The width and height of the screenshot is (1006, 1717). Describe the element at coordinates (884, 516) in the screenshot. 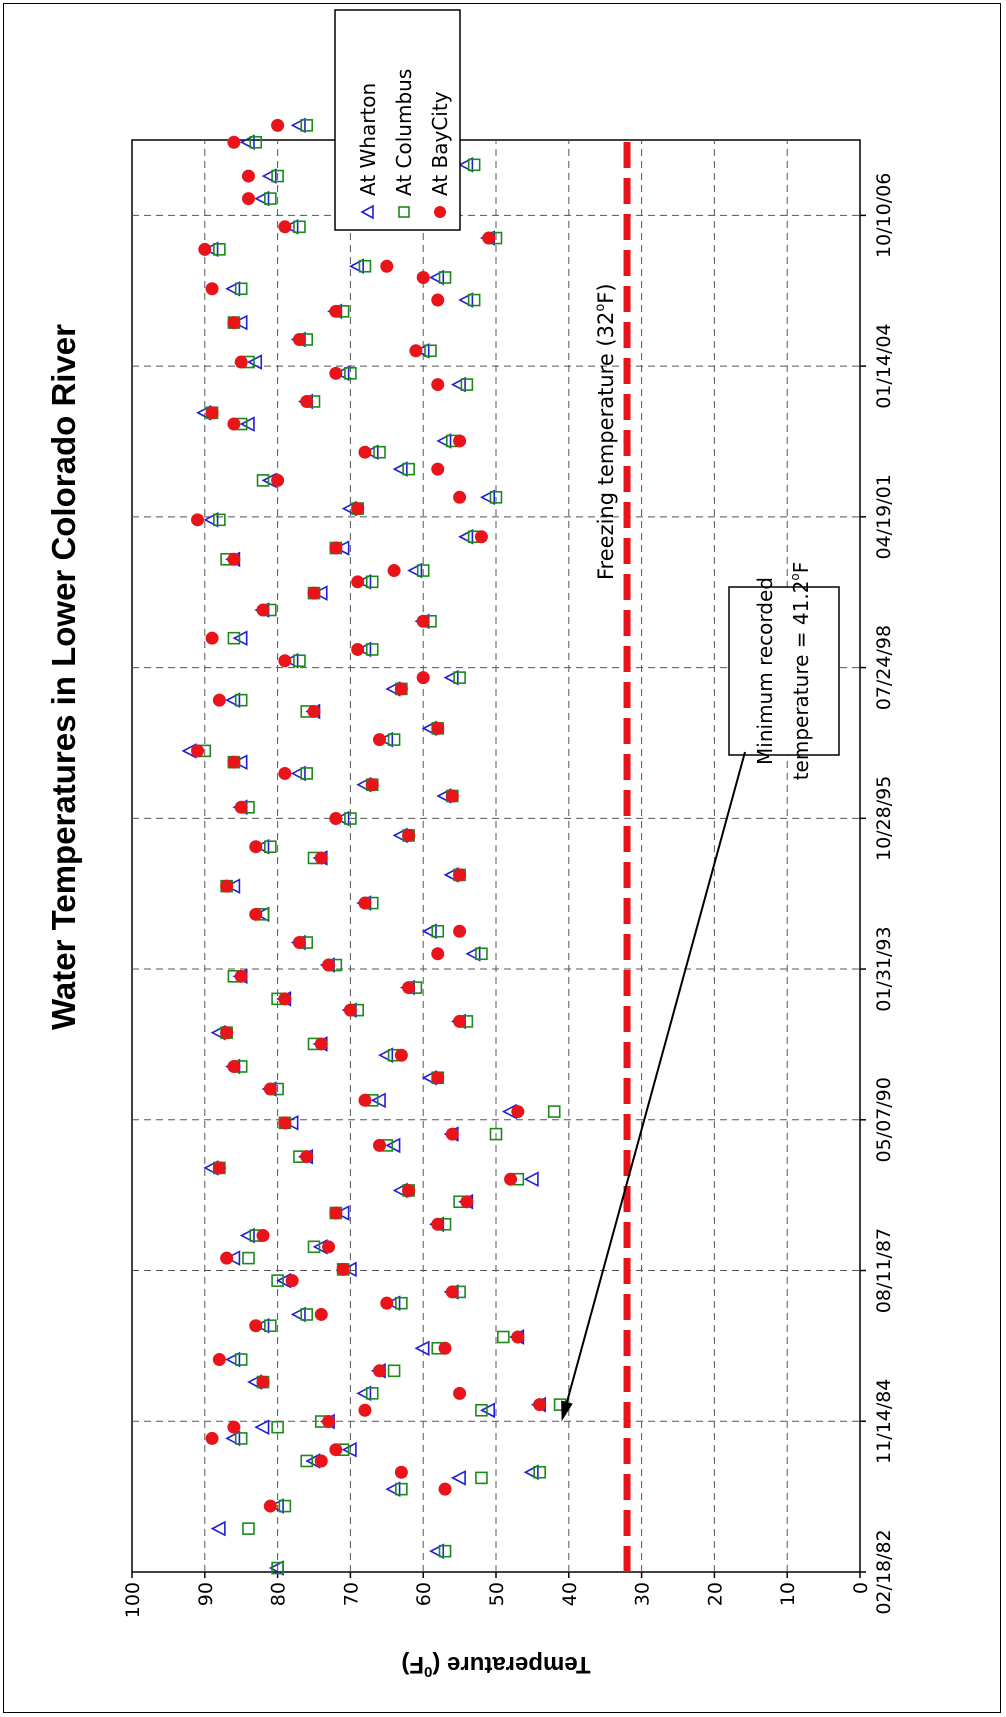

I see `x-tick-label: 04/19/01` at that location.